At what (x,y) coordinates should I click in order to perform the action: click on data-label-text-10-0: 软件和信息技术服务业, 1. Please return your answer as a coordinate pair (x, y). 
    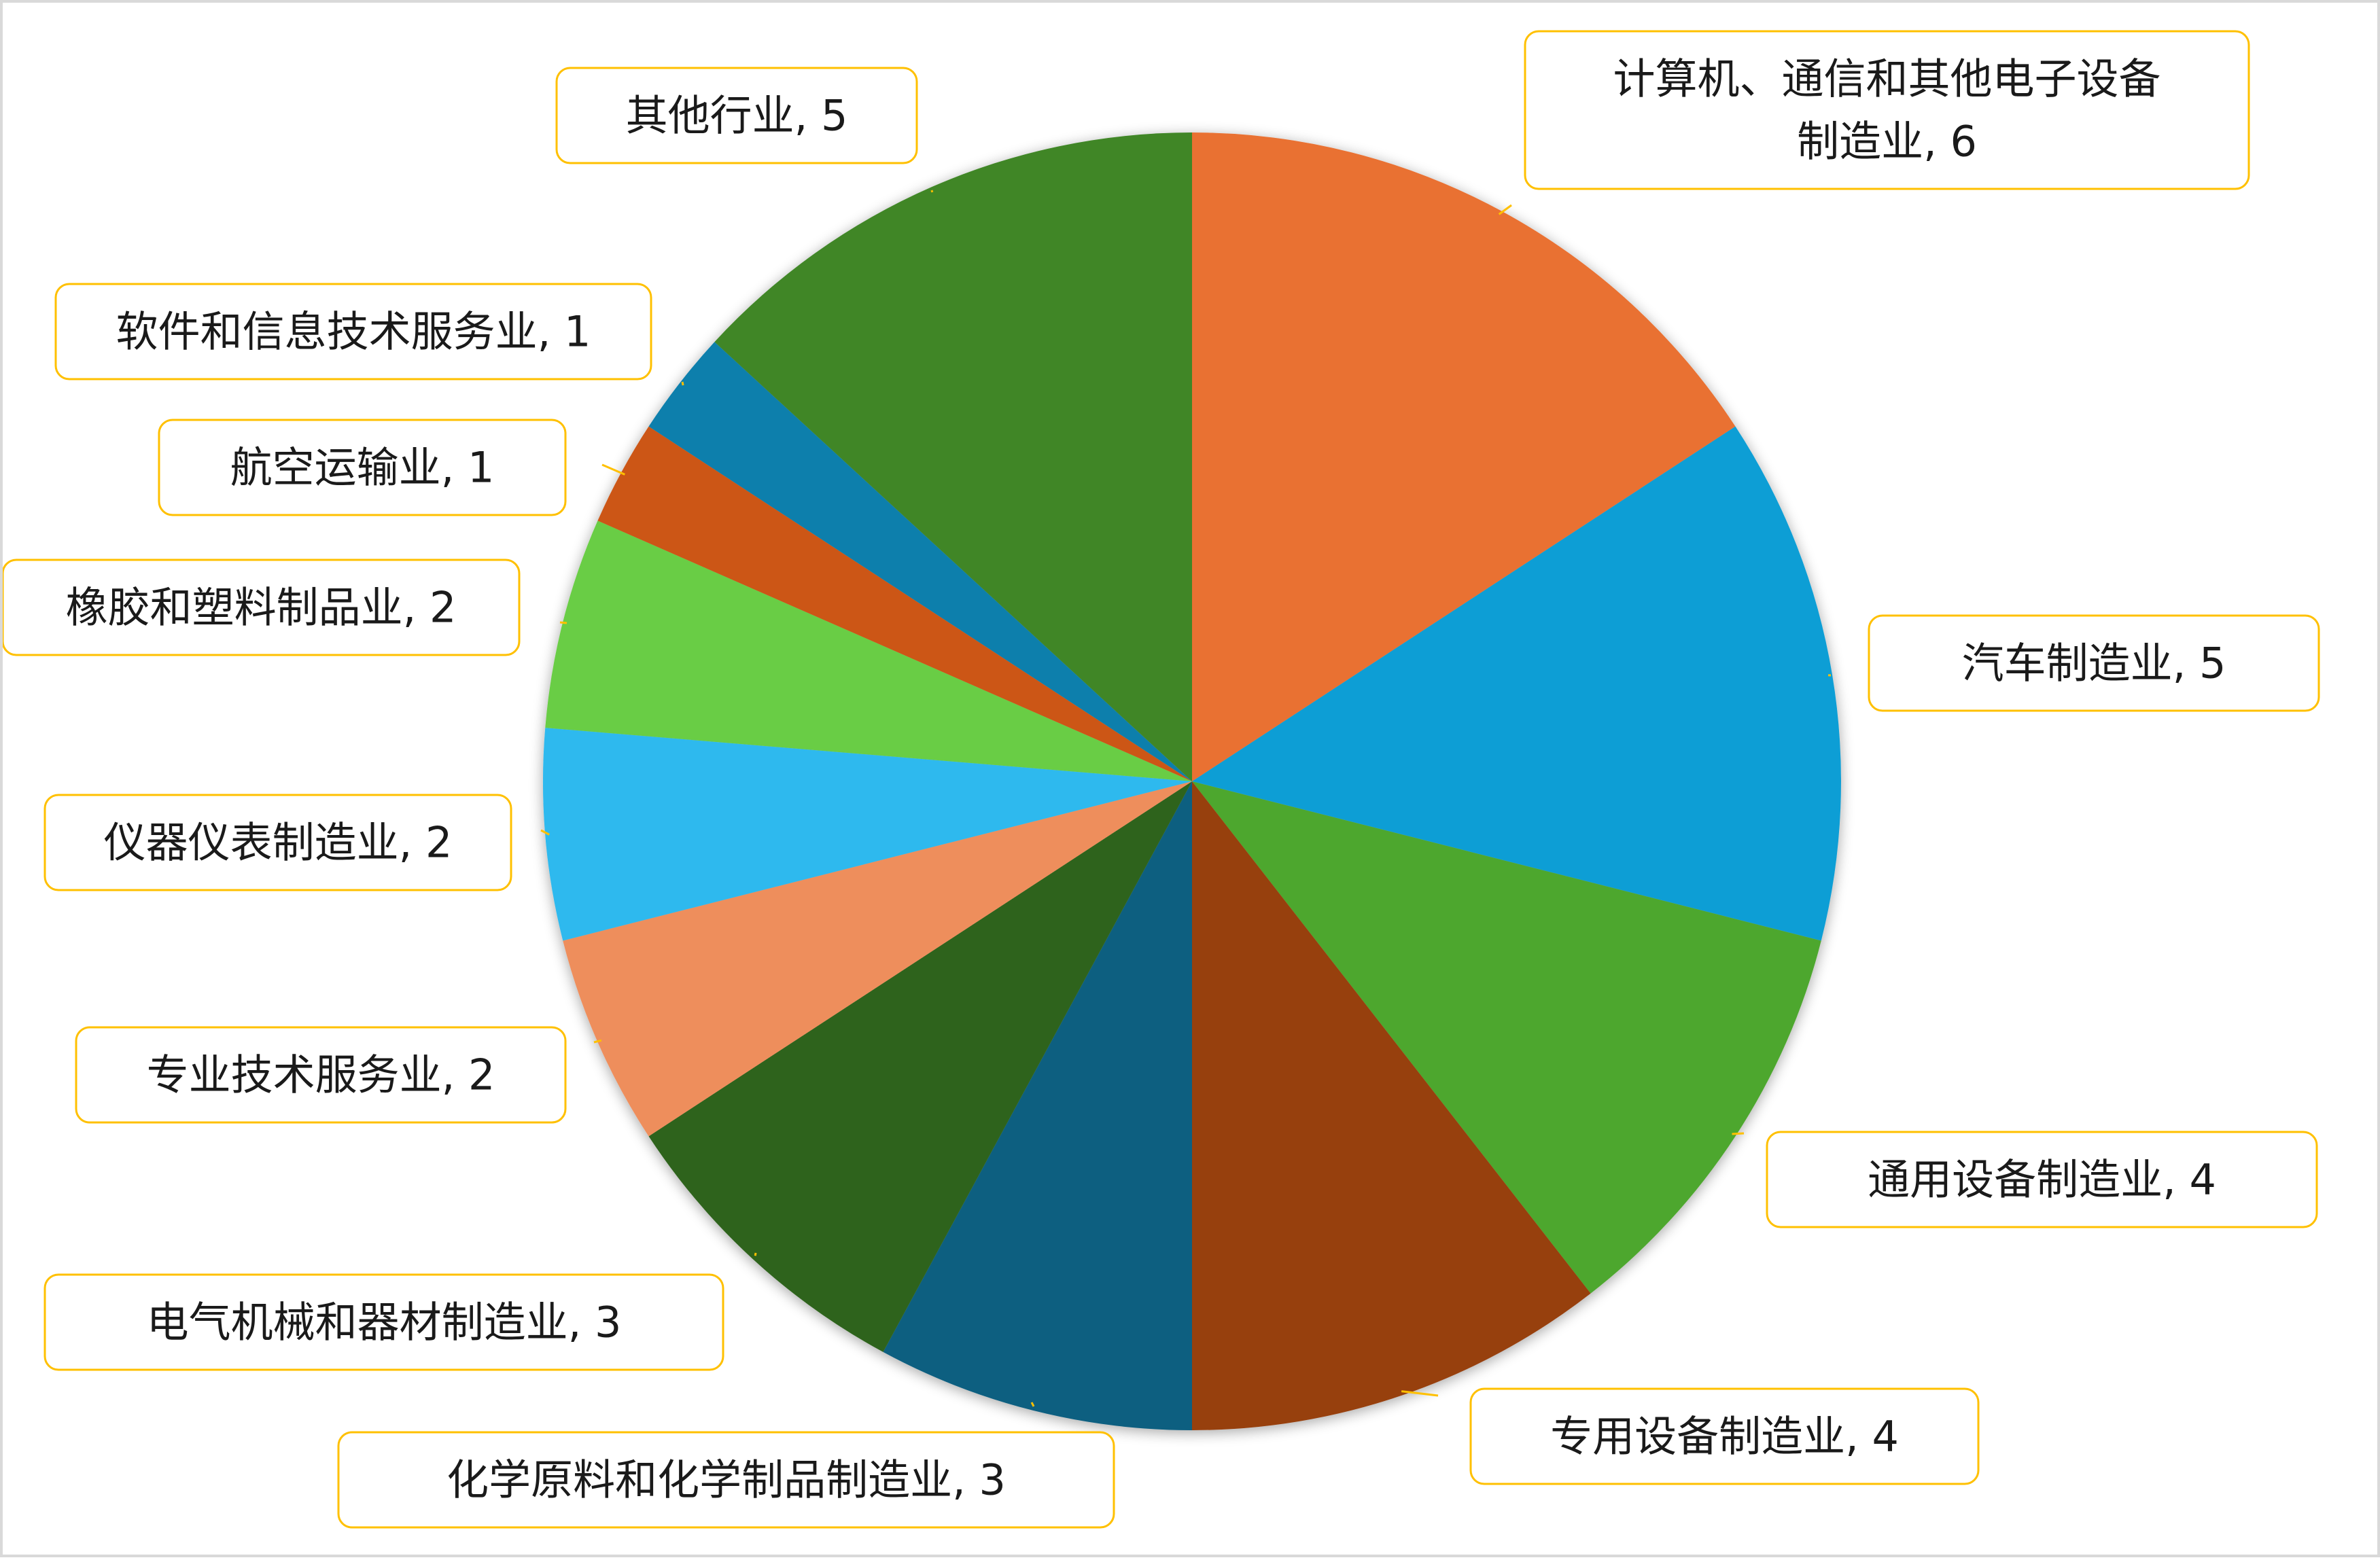
    Looking at the image, I should click on (354, 332).